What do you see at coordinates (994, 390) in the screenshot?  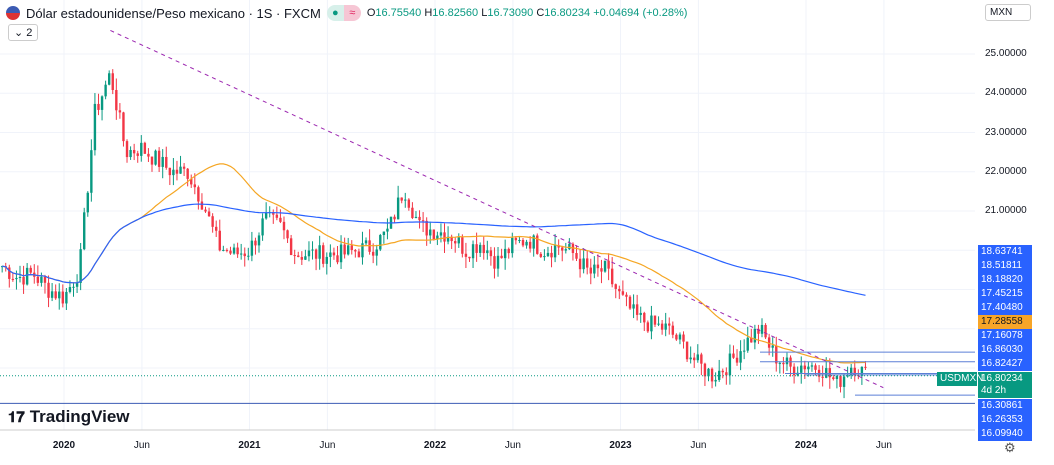 I see `countdown: 4d 2h` at bounding box center [994, 390].